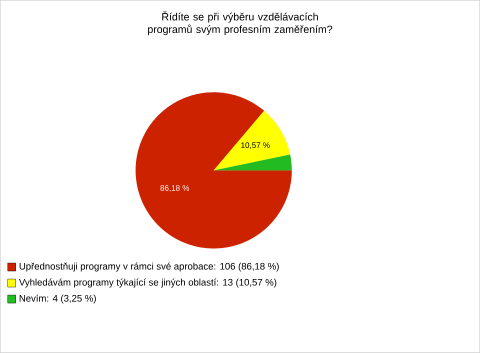 Image resolution: width=480 pixels, height=353 pixels. What do you see at coordinates (240, 23) in the screenshot?
I see `chart-title: Řídíte se při výběru vzdělávacích programů svým profesním zaměřením?` at bounding box center [240, 23].